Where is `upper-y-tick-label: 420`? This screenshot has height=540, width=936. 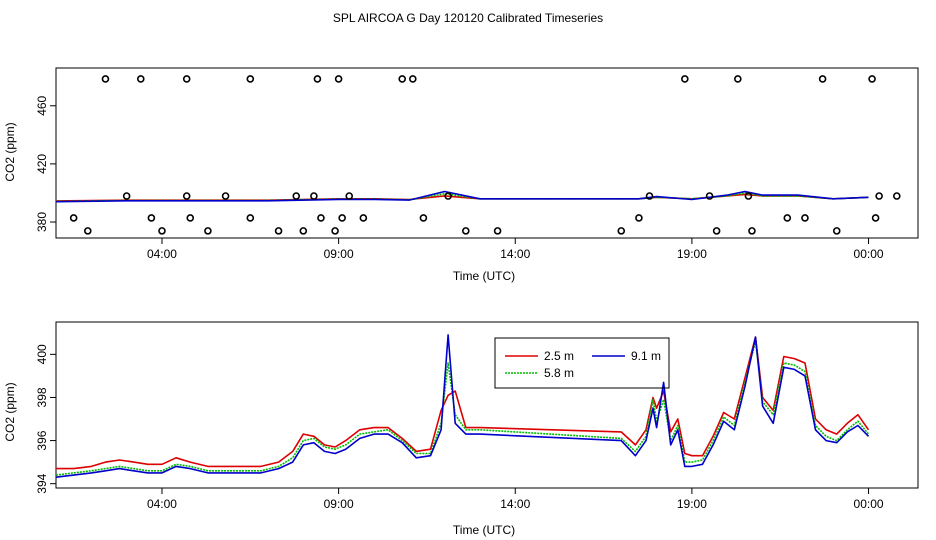
upper-y-tick-label: 420 is located at coordinates (42, 164).